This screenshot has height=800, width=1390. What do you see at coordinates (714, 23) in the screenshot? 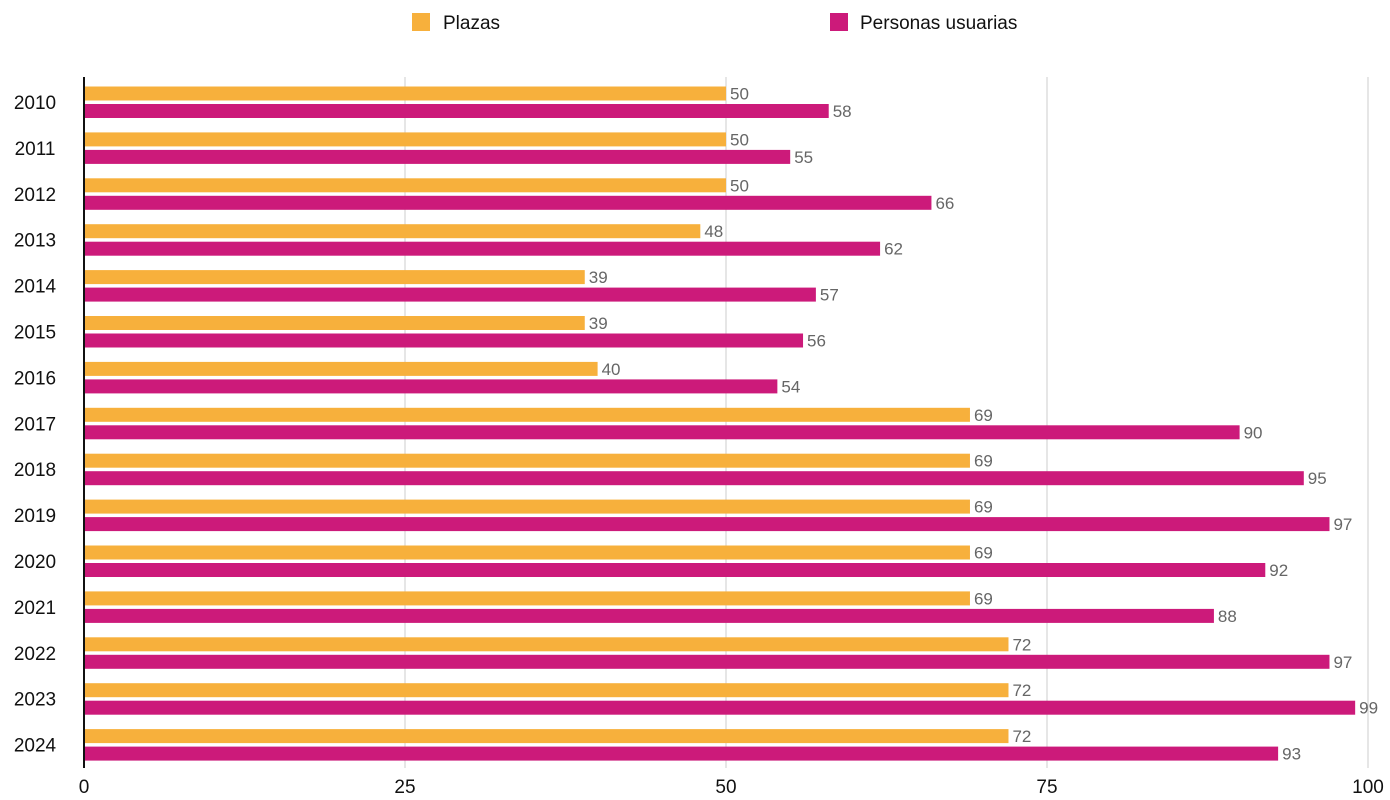
I see `legend: Plazas Personas usuarias` at bounding box center [714, 23].